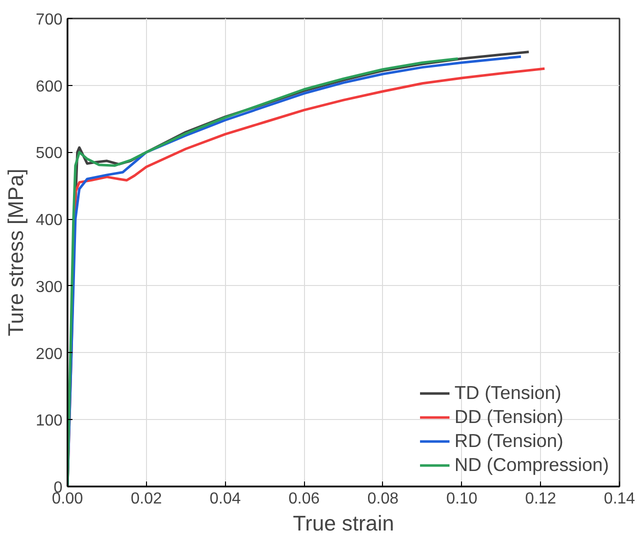 This screenshot has height=538, width=644. What do you see at coordinates (49, 354) in the screenshot?
I see `y-tick-label: 200` at bounding box center [49, 354].